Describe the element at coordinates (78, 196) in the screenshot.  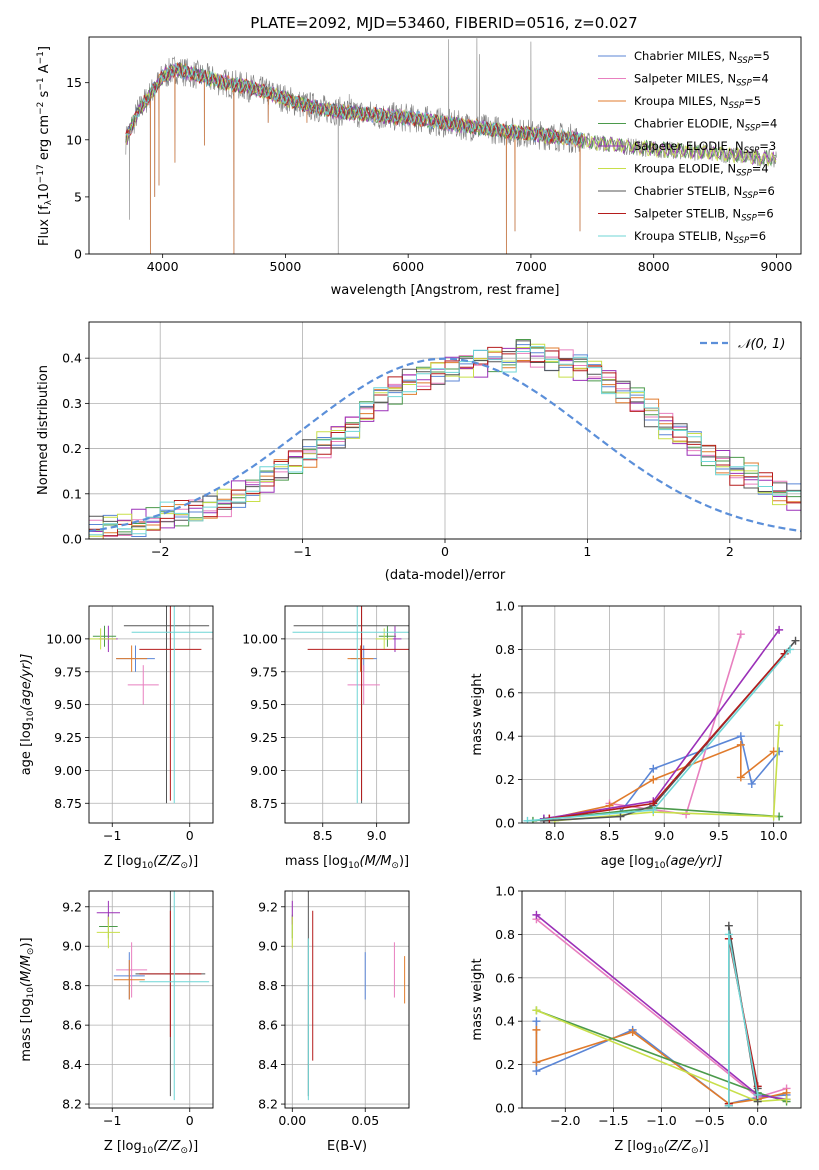
I see `y-tick-label: 5` at that location.